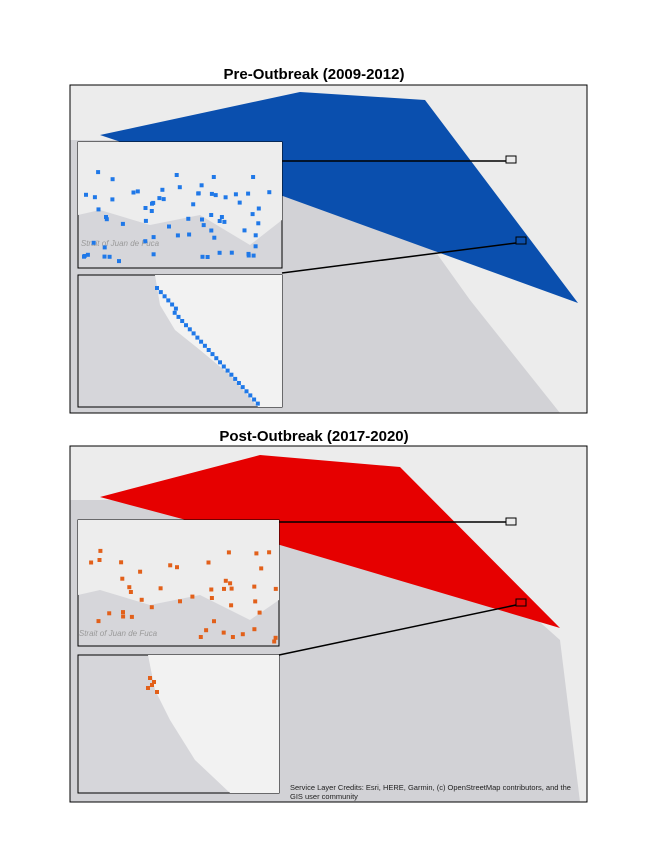  Describe the element at coordinates (314, 74) in the screenshot. I see `panel-title: Pre-Outbreak (2009-2012)` at that location.